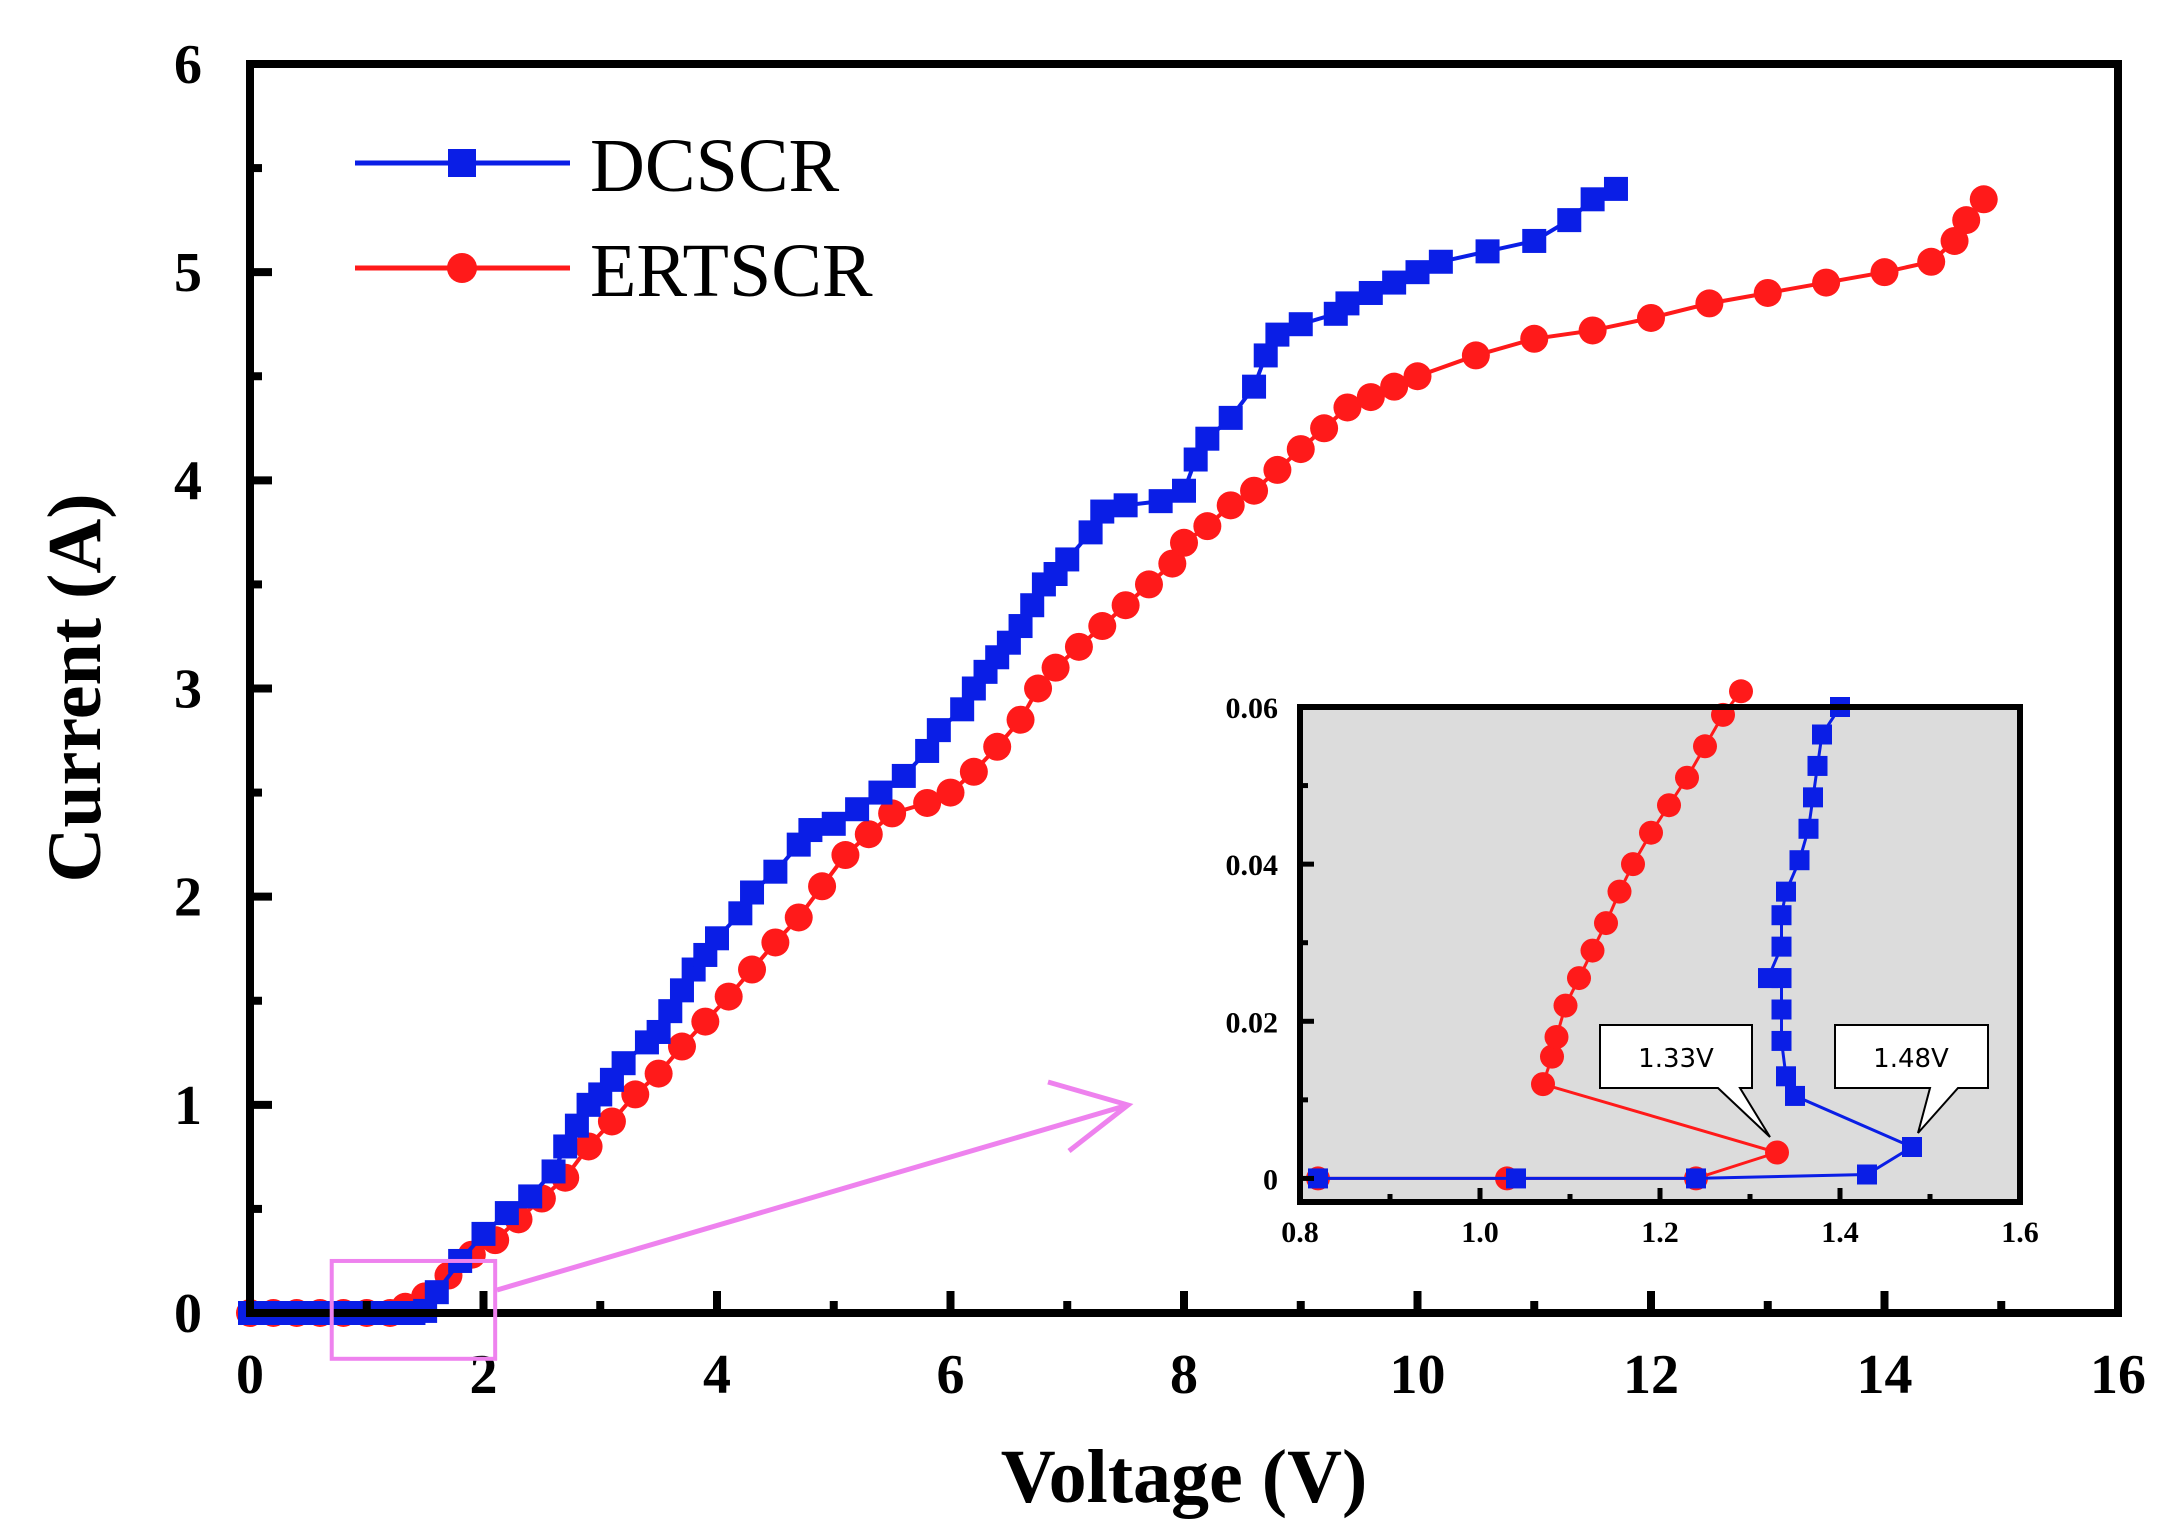 This screenshot has height=1533, width=2164. What do you see at coordinates (1911, 1059) in the screenshot?
I see `callout-148-label: 1.48V` at bounding box center [1911, 1059].